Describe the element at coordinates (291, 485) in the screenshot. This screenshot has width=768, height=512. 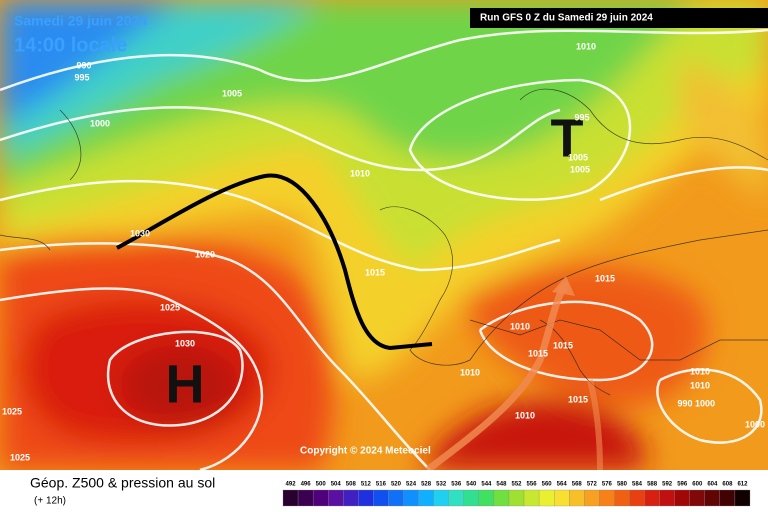
I see `scale-label: 492` at that location.